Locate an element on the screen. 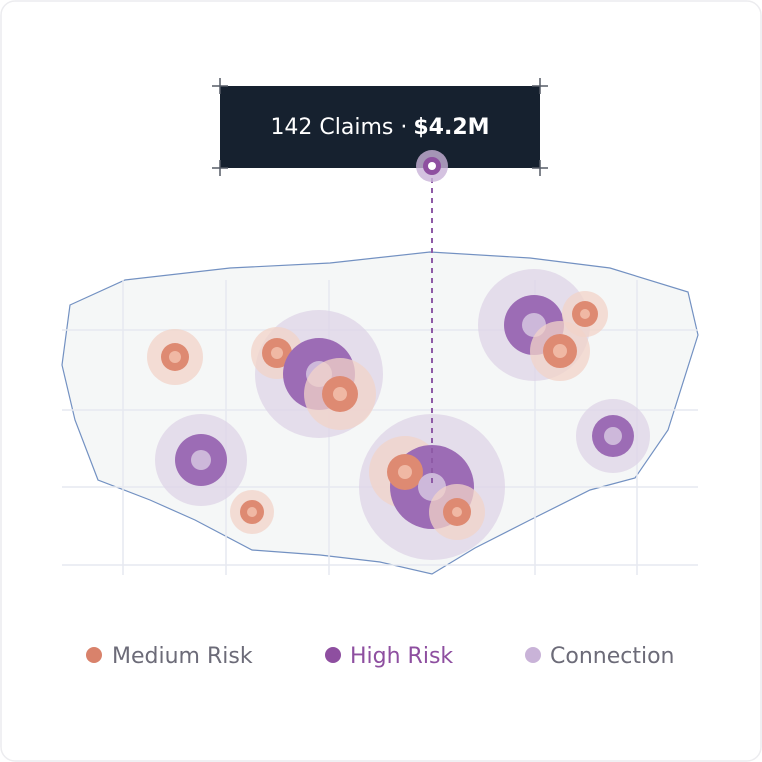  tooltip-text: 142 Claims · $4.2M is located at coordinates (379, 127).